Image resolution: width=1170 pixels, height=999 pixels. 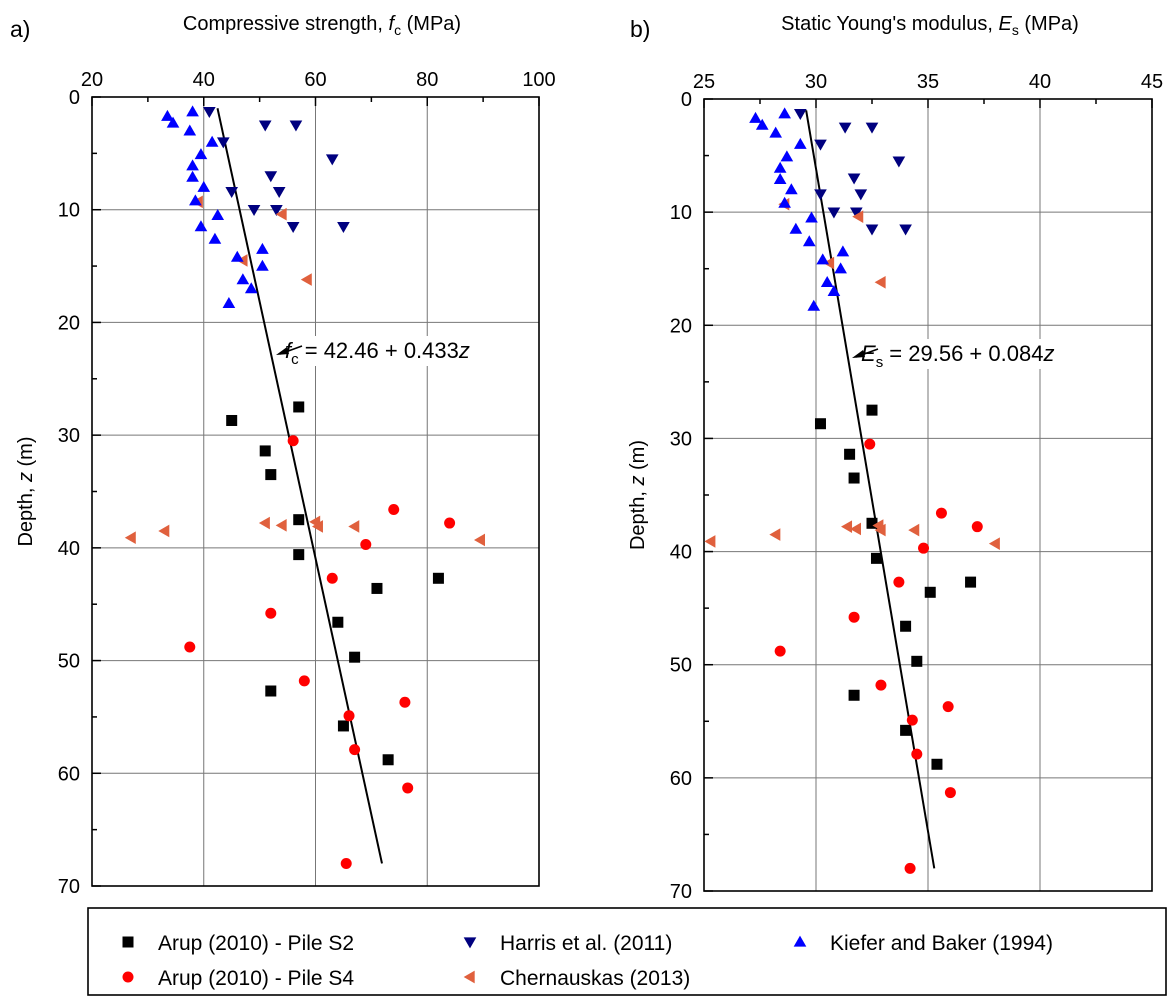 I want to click on legend-box, so click(x=627, y=951).